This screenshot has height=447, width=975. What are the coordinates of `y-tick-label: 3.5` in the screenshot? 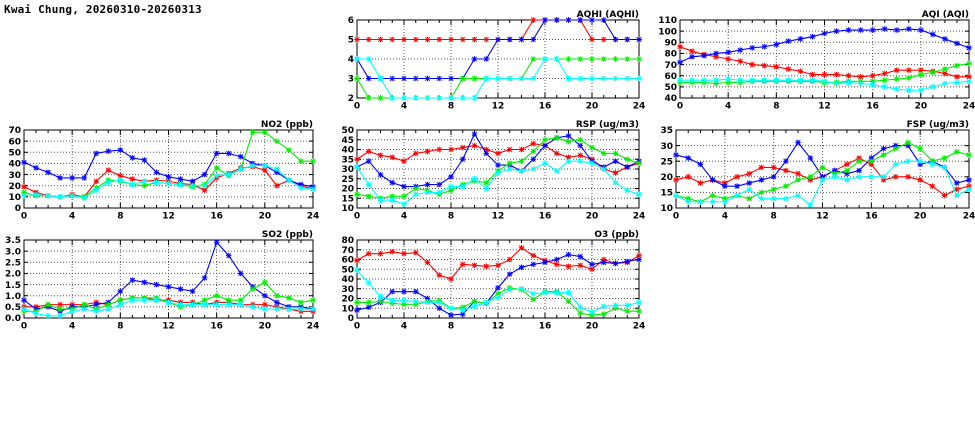 It's located at (13, 241).